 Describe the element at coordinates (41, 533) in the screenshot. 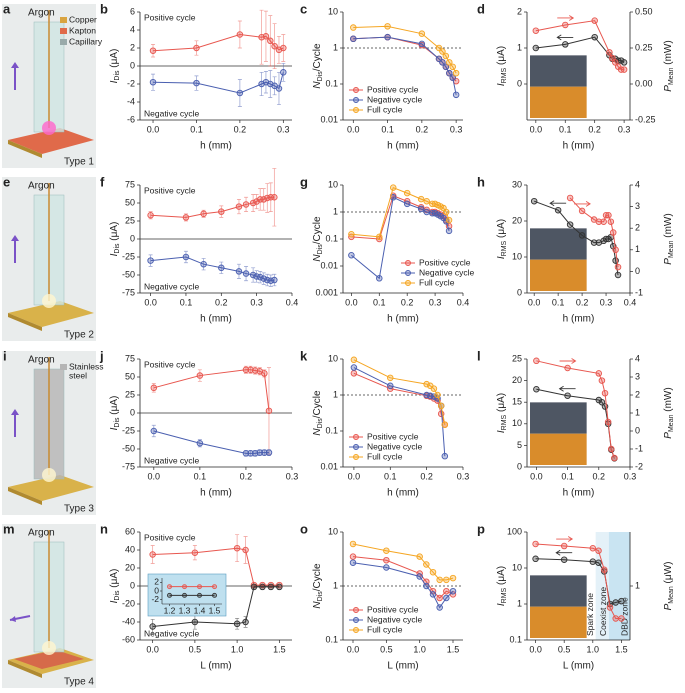

I see `gas-label: Argon` at that location.